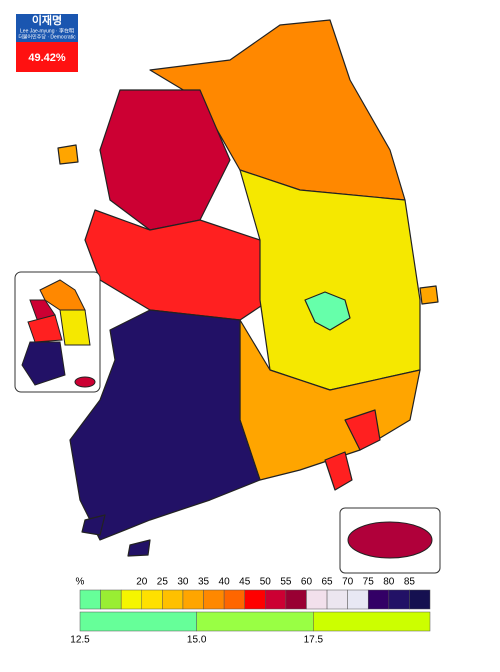 This screenshot has width=500, height=672. What do you see at coordinates (204, 582) in the screenshot?
I see `legend-label: 35` at bounding box center [204, 582].